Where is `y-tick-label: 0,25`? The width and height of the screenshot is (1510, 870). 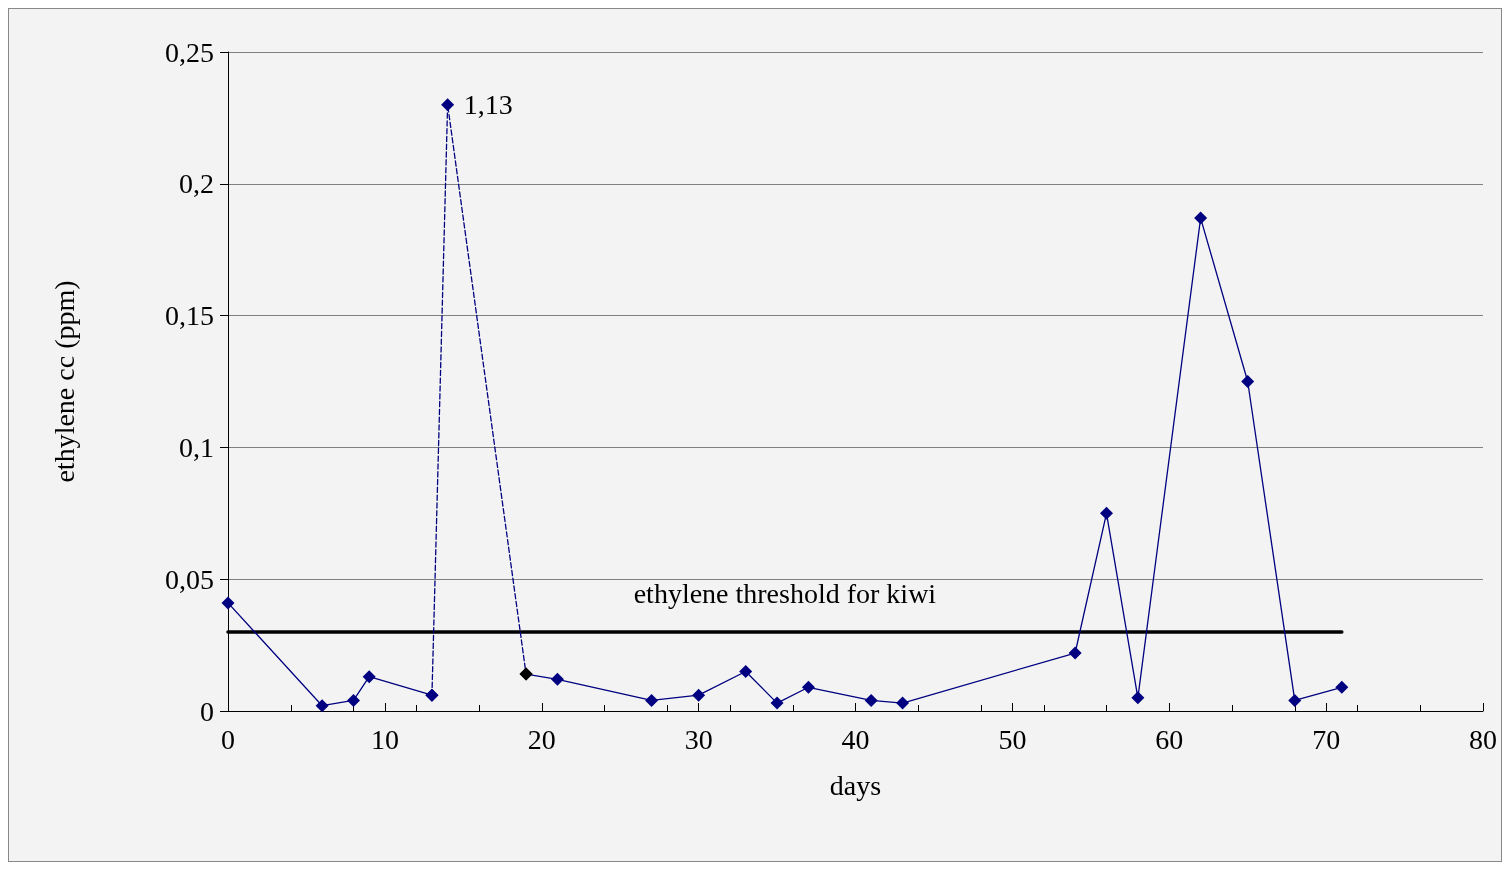 y-tick-label: 0,25 is located at coordinates (189, 52).